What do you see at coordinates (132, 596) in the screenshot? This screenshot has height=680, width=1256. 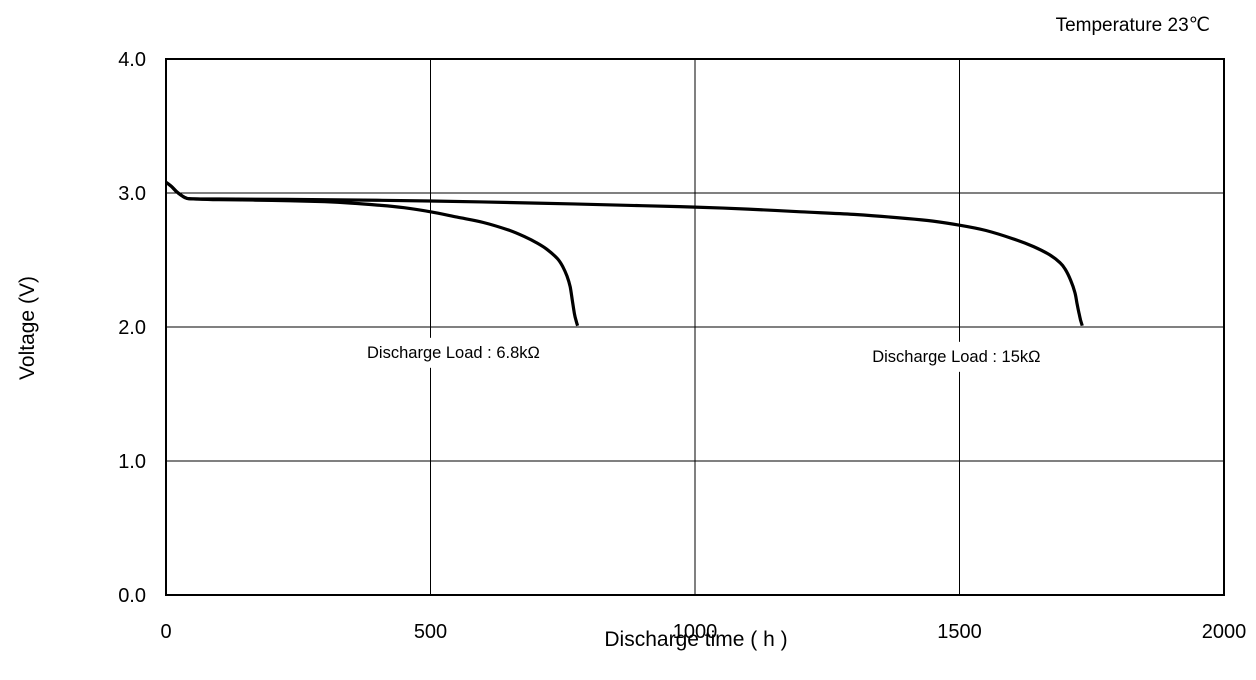 I see `y-tick-label: 0.0` at bounding box center [132, 596].